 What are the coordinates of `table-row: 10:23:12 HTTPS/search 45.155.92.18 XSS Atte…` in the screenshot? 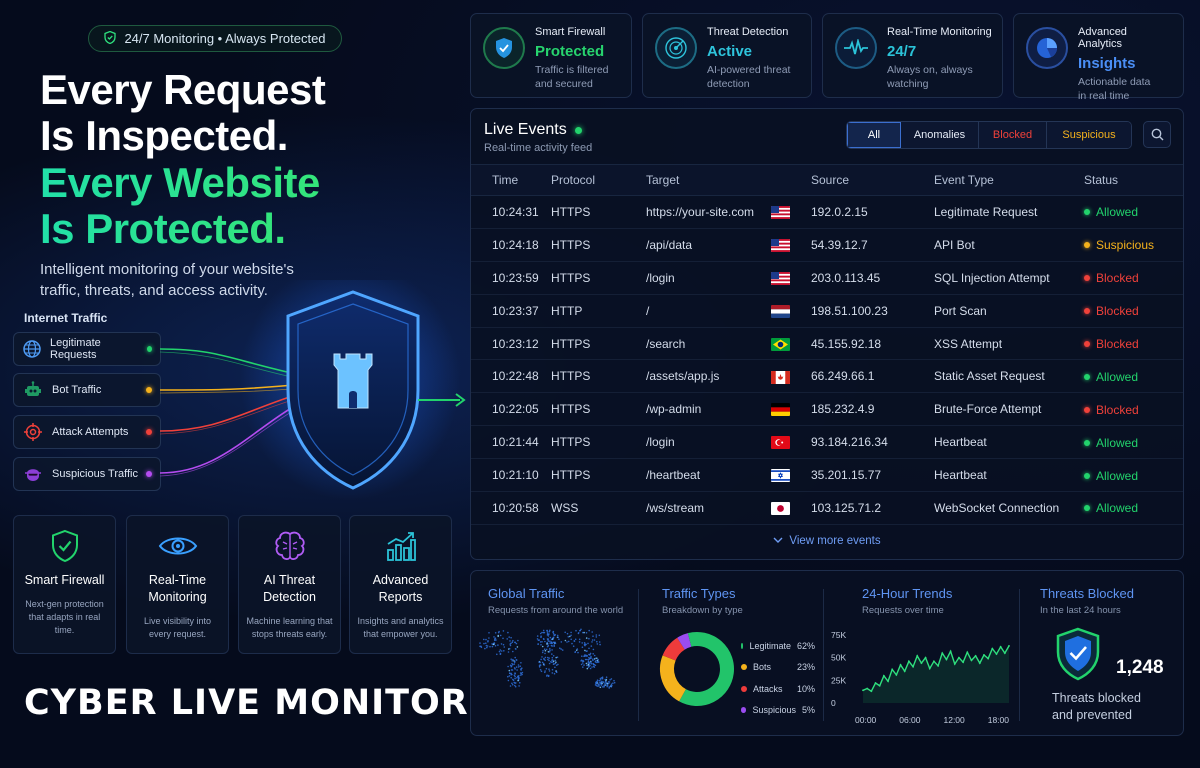 It's located at (827, 344).